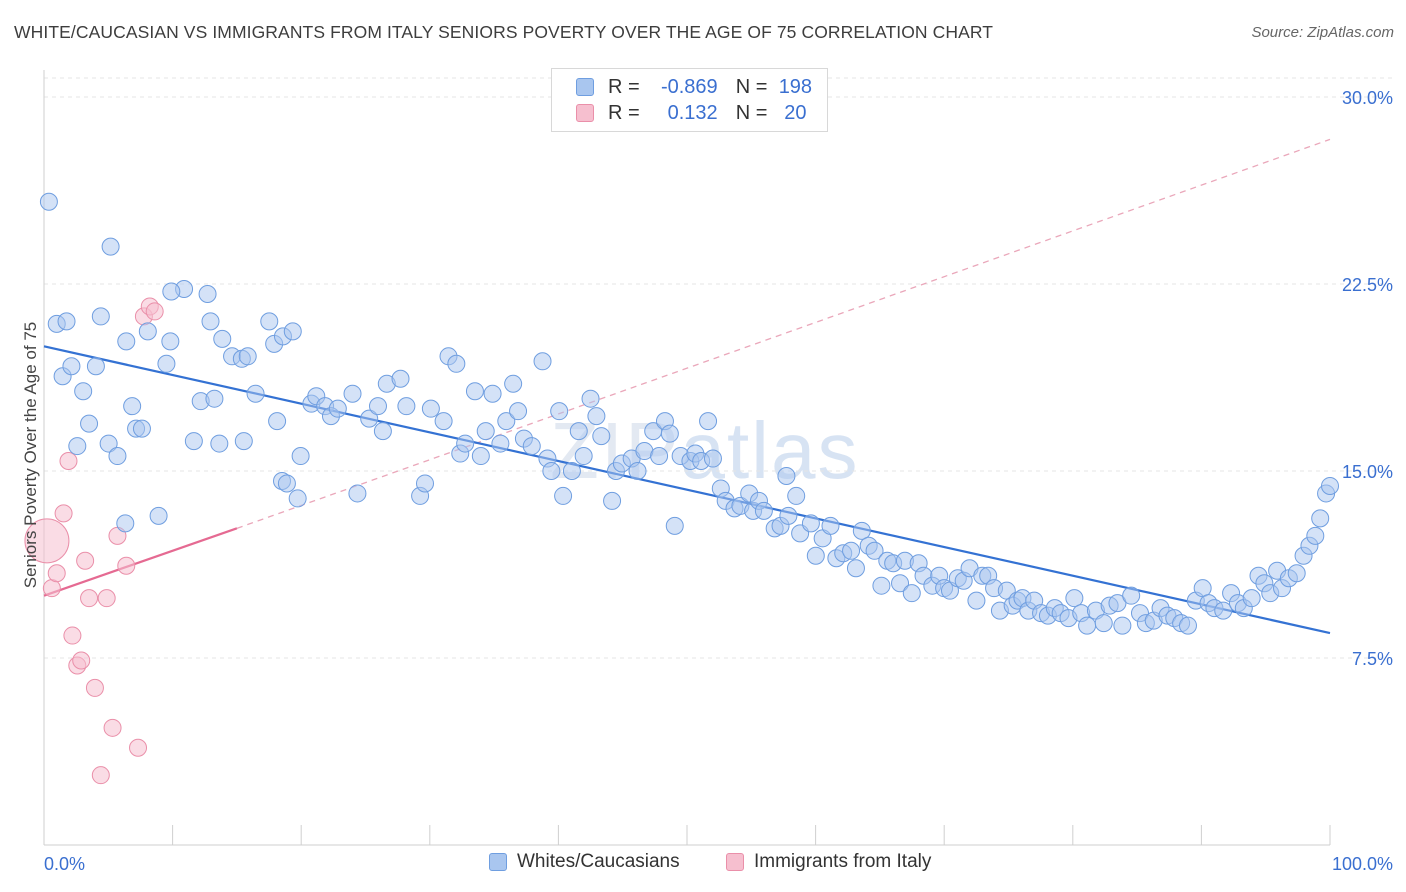 This screenshot has height=892, width=1406. I want to click on source-label: Source: ZipAtlas.com, so click(1322, 32).